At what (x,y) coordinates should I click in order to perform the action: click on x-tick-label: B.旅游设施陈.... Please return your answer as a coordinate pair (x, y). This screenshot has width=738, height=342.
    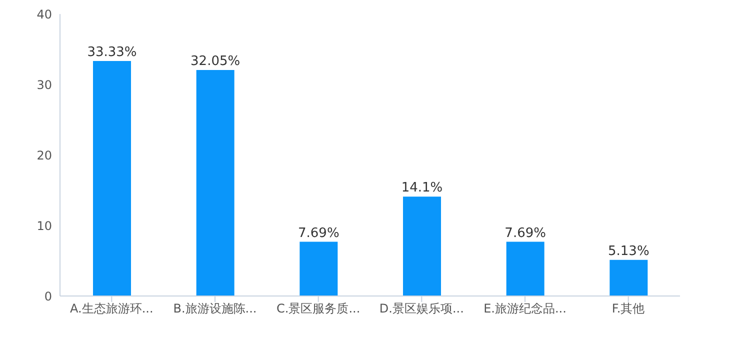
    Looking at the image, I should click on (215, 309).